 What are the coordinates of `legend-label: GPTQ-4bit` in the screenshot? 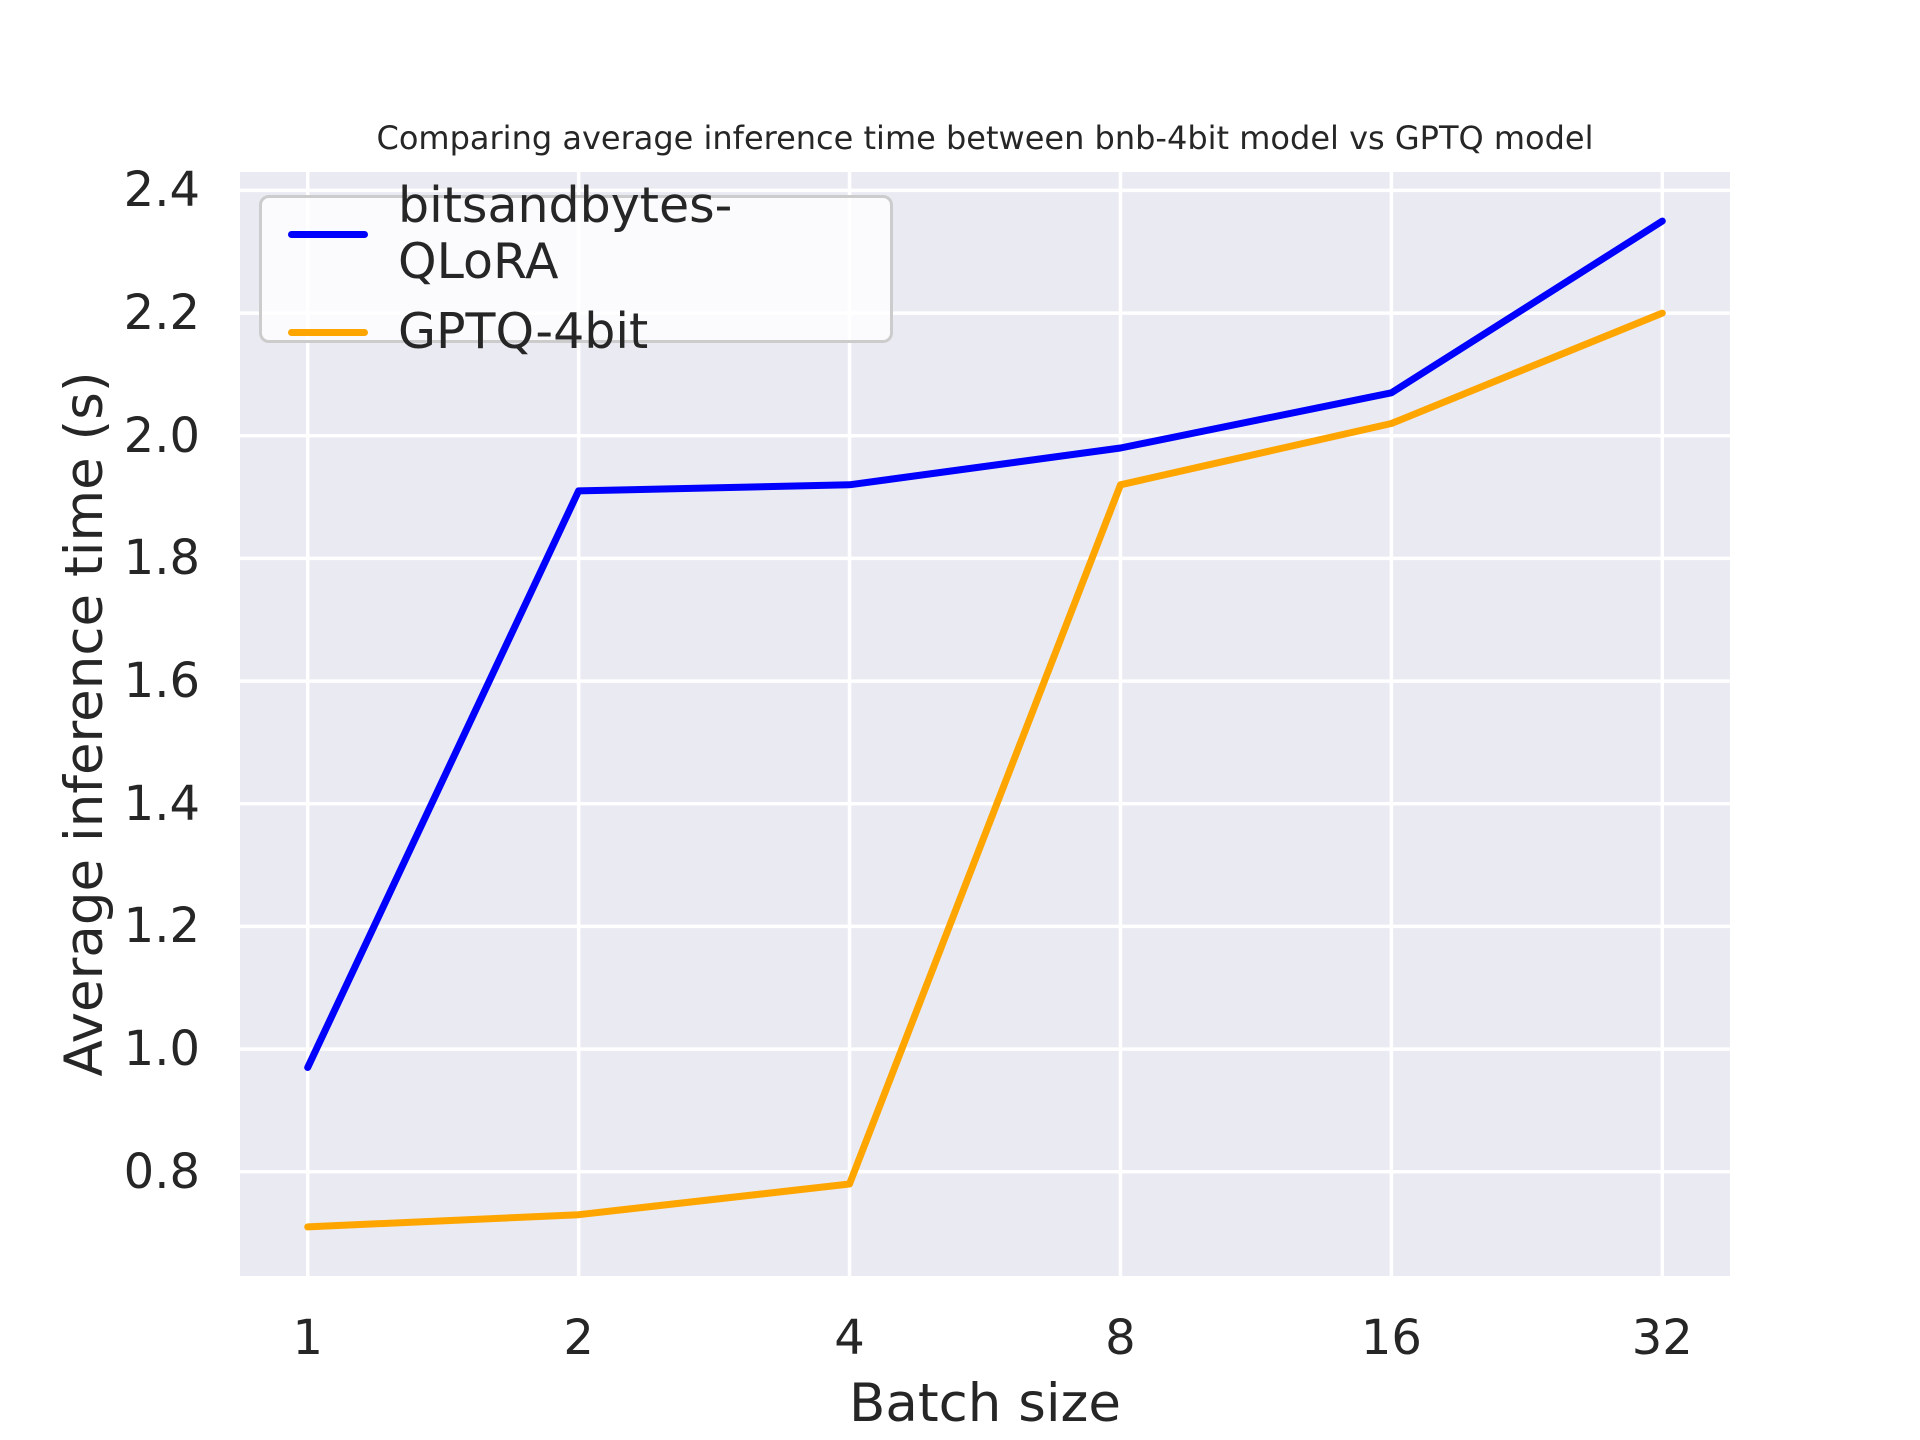 It's located at (523, 331).